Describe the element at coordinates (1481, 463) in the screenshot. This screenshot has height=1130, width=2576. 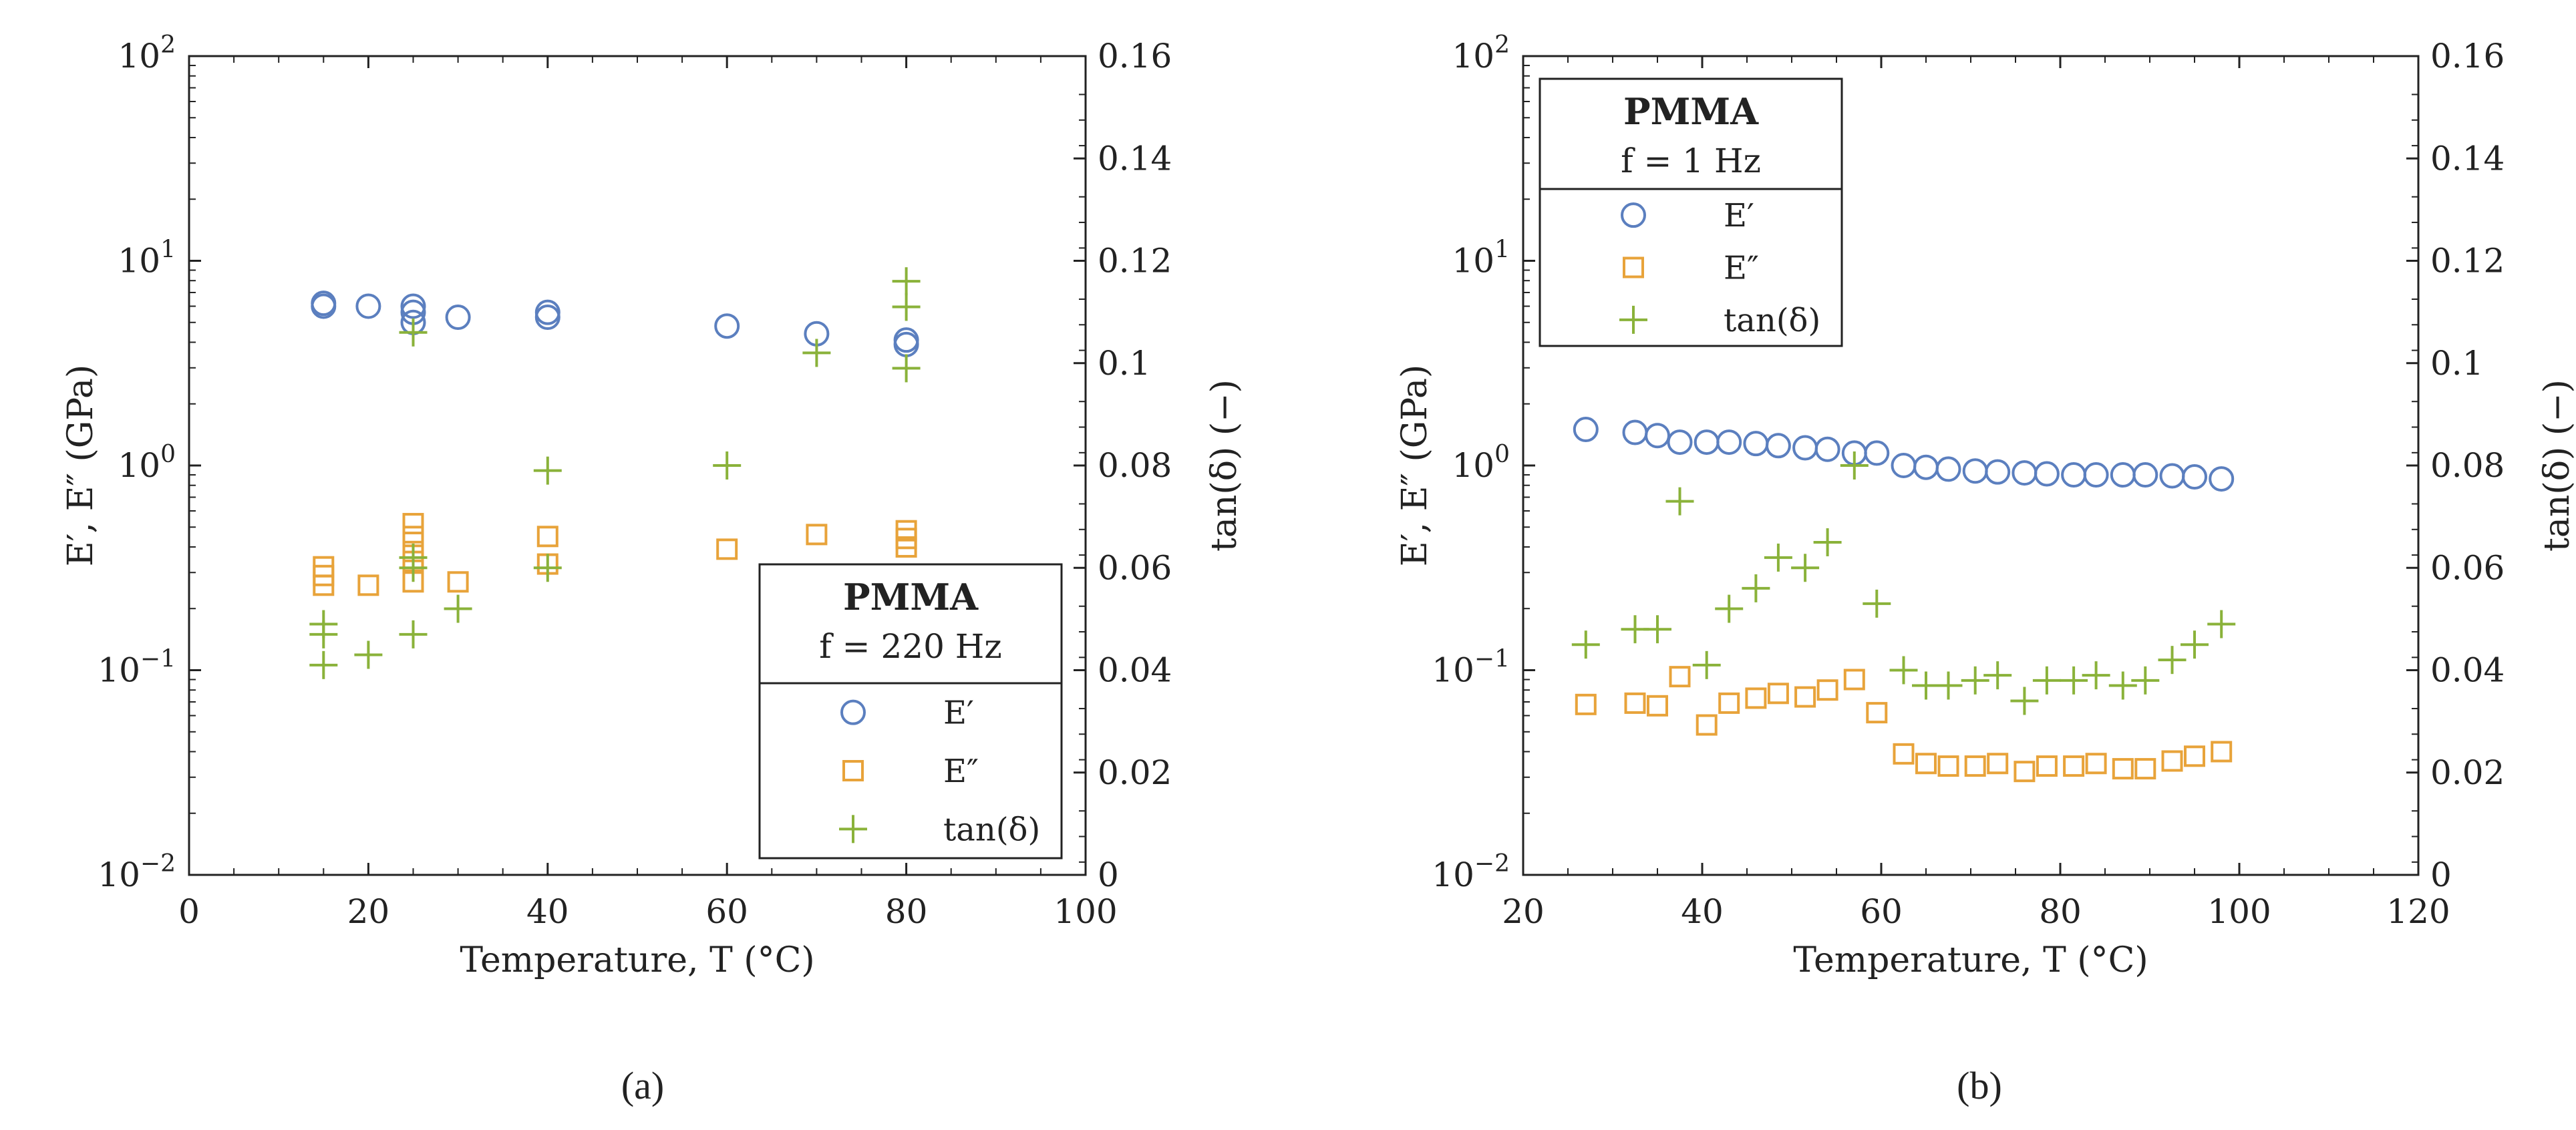
I see `y-left-tick-label: 10⁰` at that location.